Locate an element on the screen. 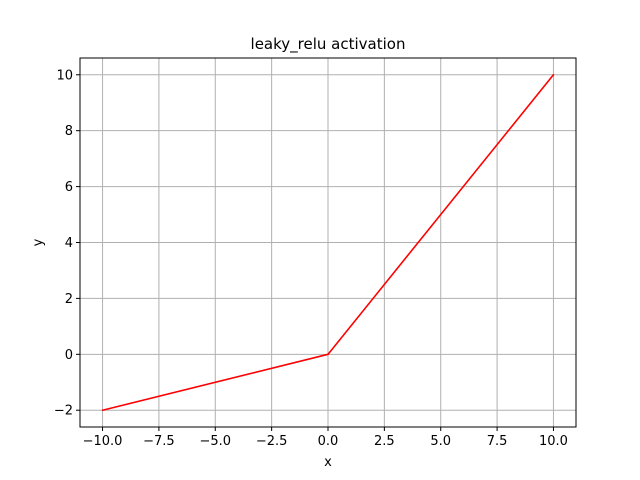 This screenshot has width=640, height=480. x-axis-title: x is located at coordinates (328, 462).